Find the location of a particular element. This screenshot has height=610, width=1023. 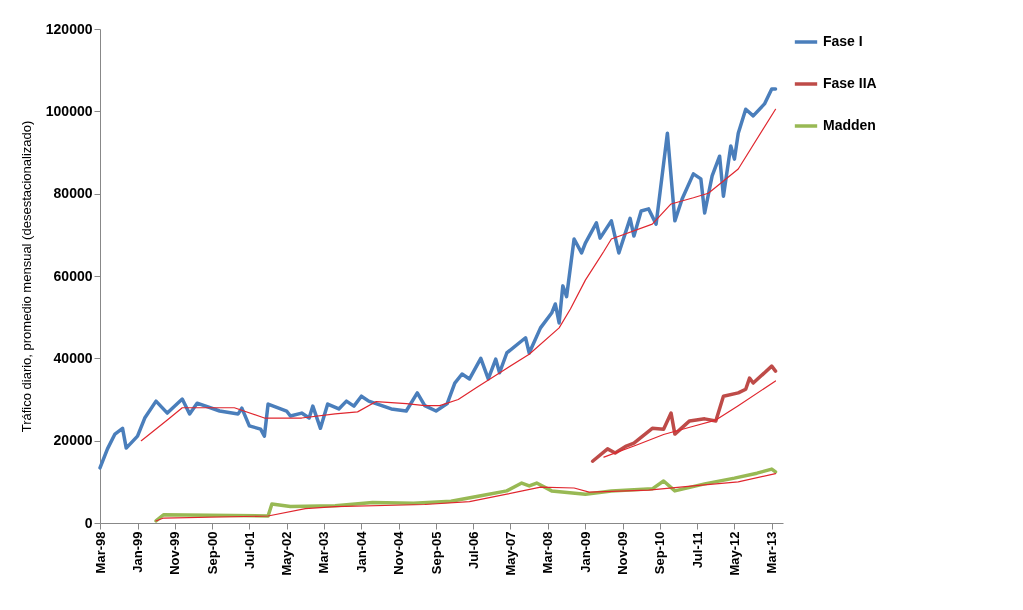

legend-label: Madden is located at coordinates (849, 125).